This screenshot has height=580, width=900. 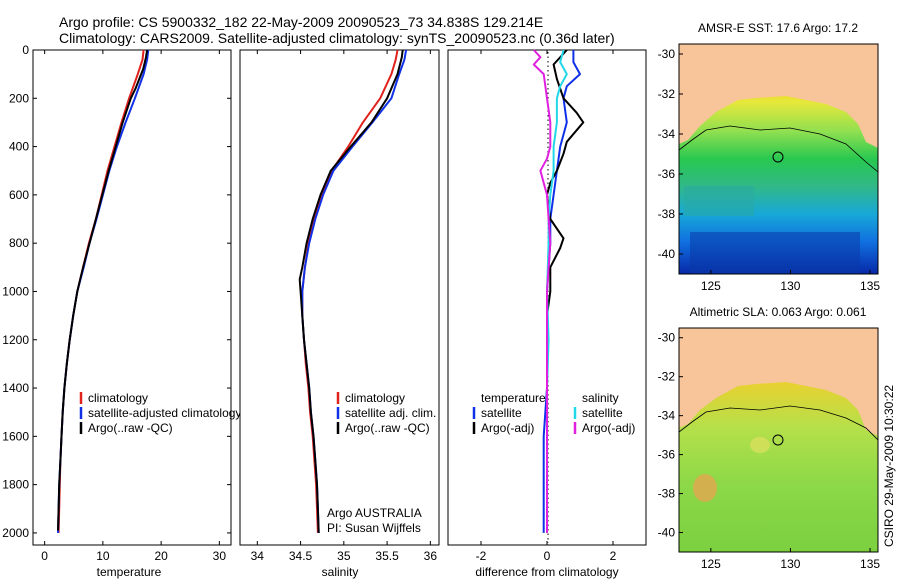 I want to click on side-stamp: CSIRO 29-May-2009 10:30:22, so click(x=889, y=466).